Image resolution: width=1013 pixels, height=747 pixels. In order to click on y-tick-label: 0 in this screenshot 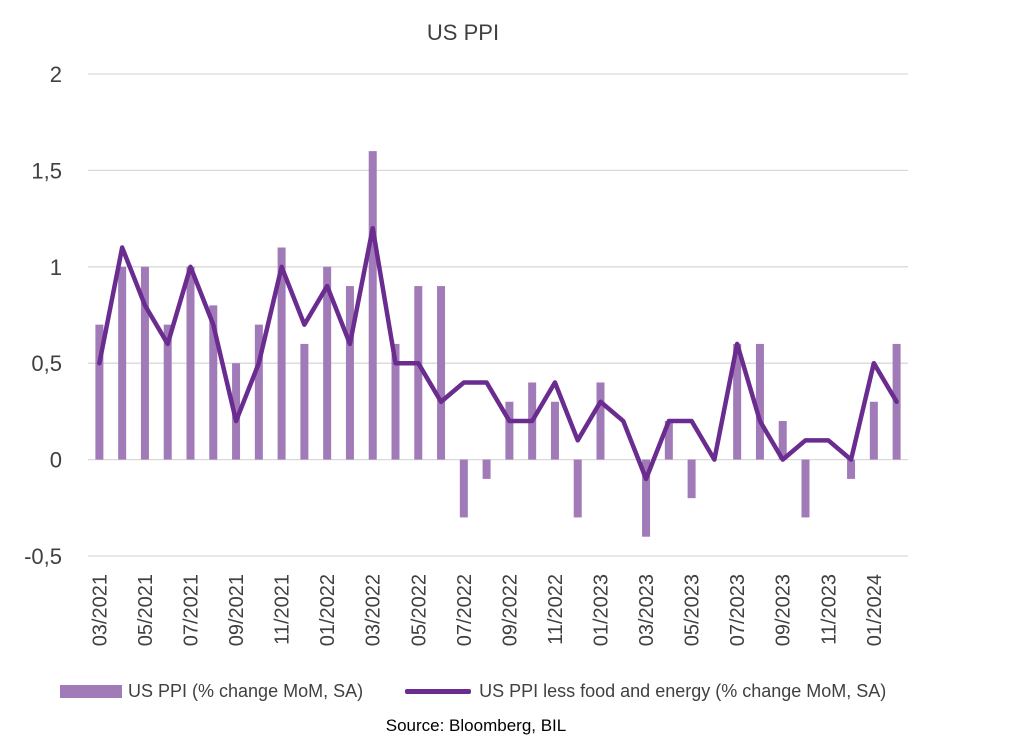, I will do `click(56, 460)`.